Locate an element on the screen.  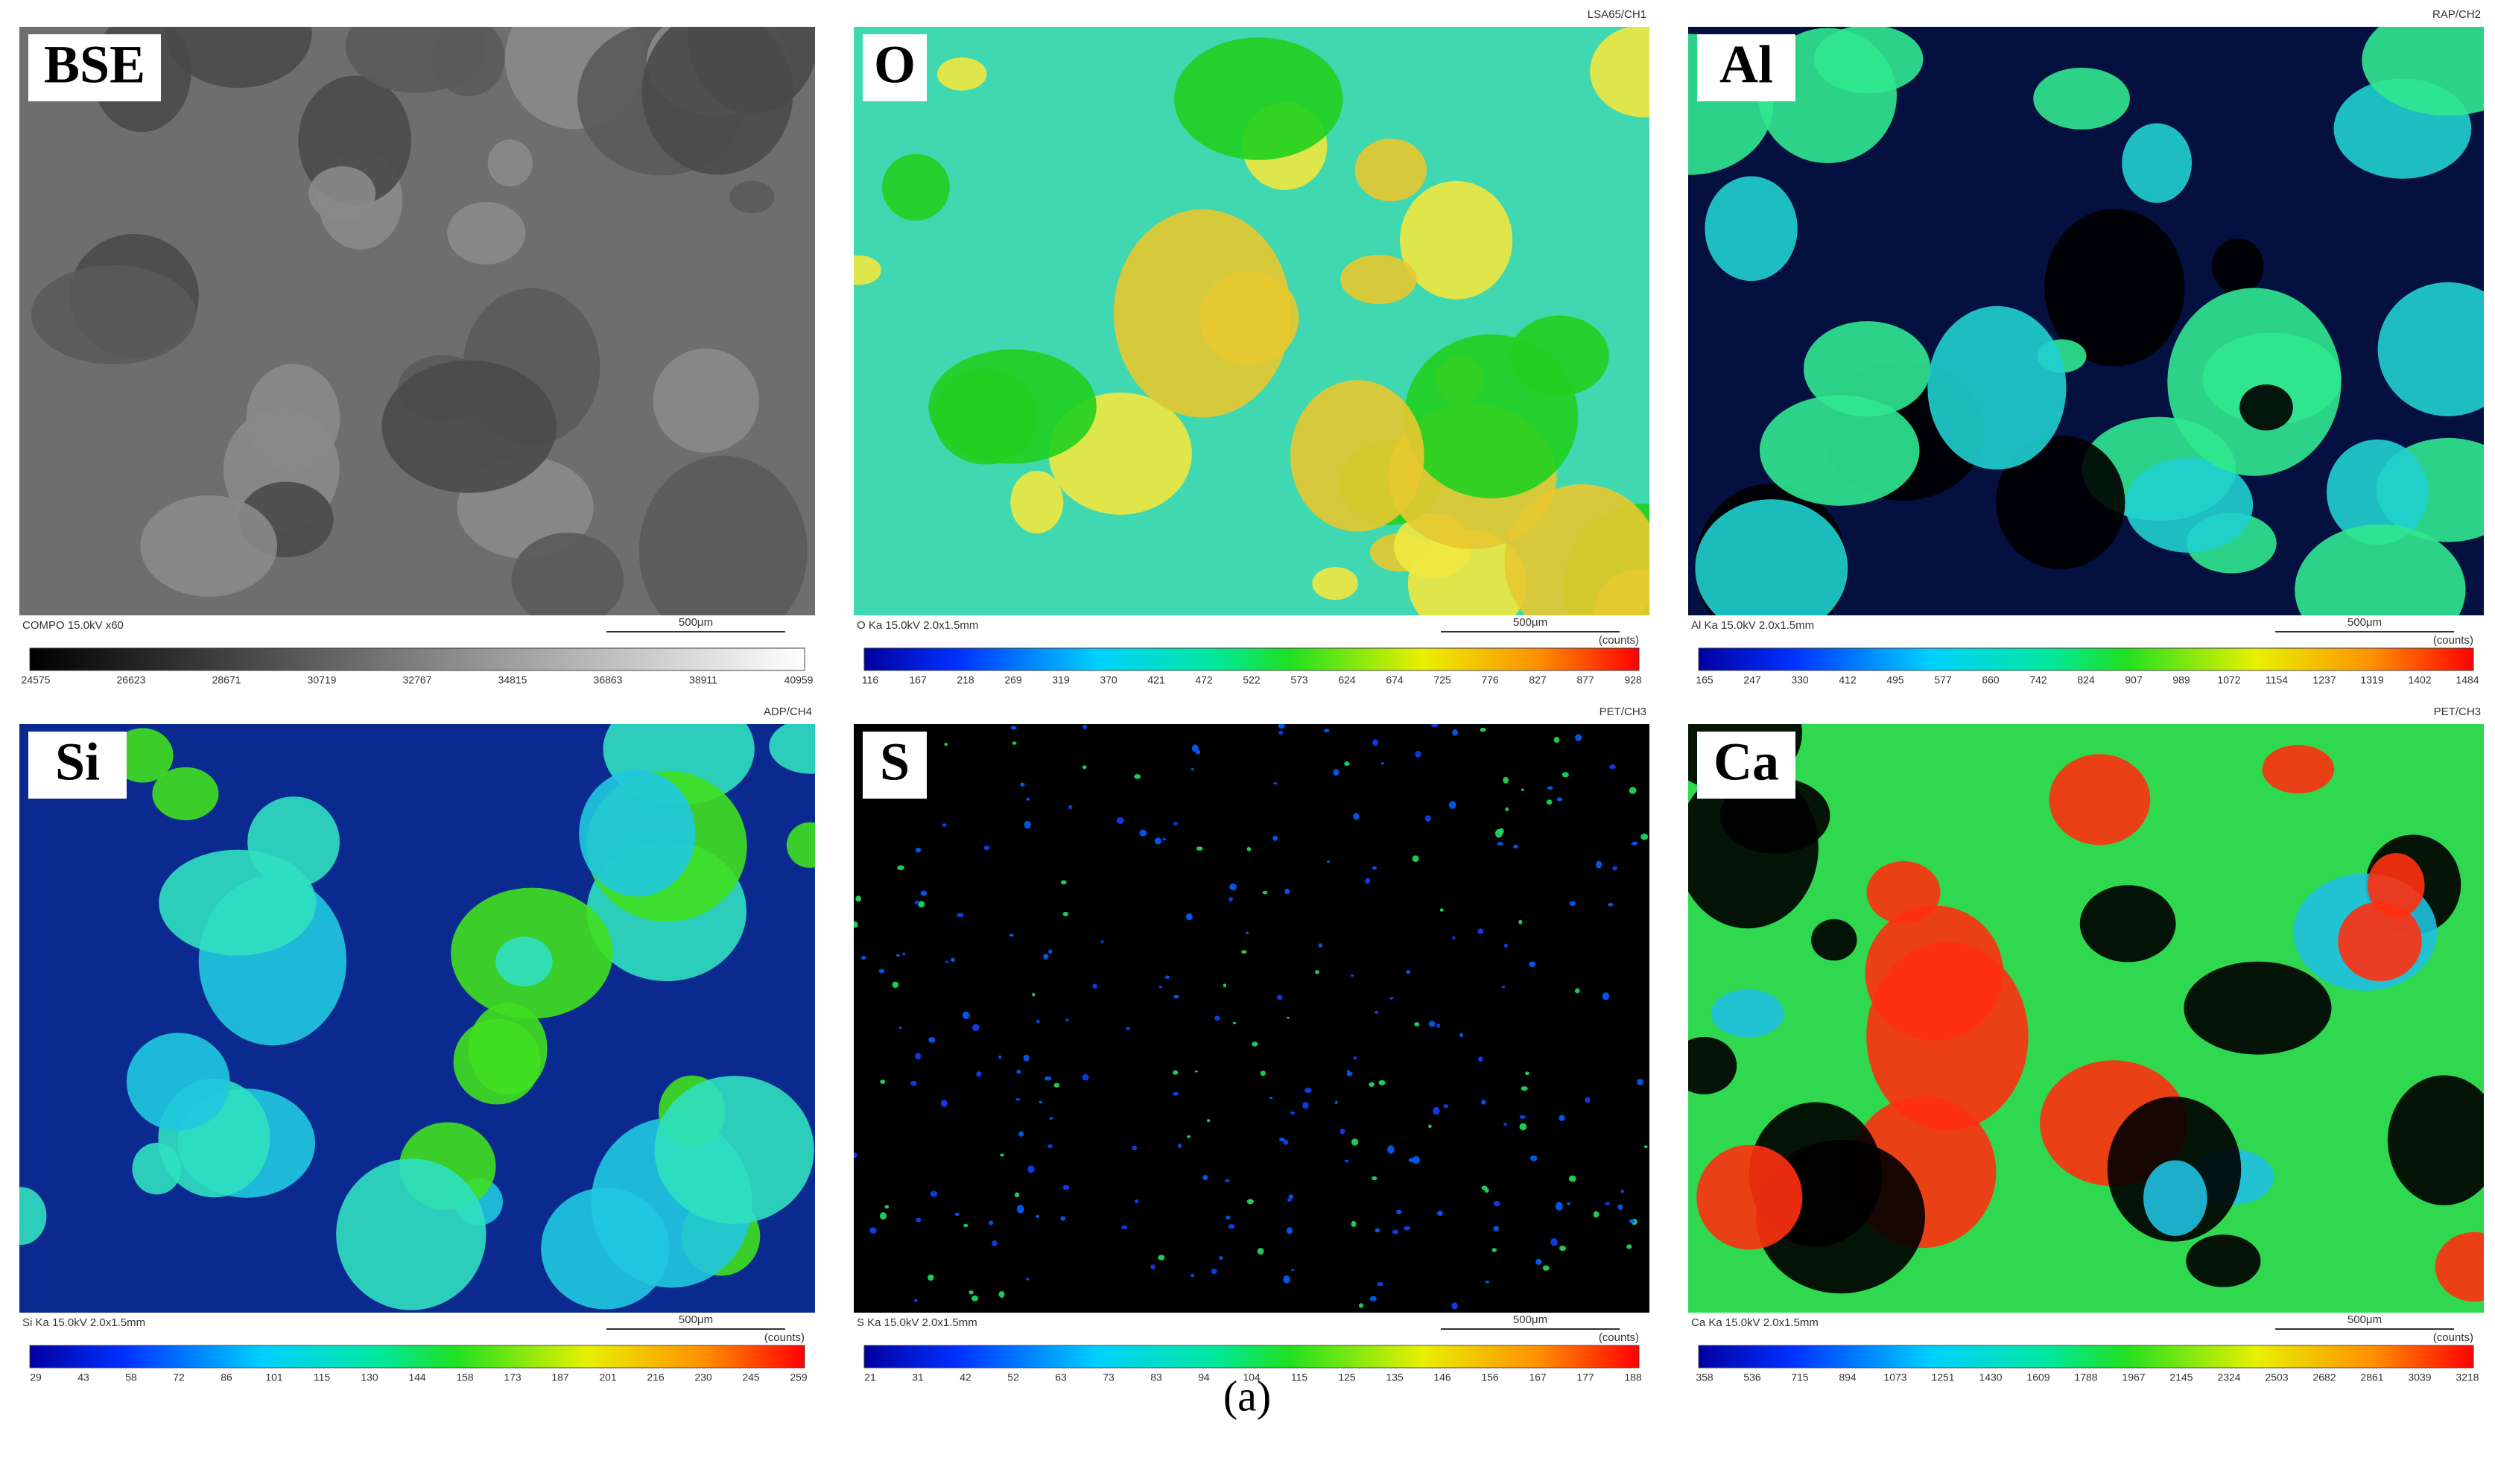
panel-header: PET/CH3 is located at coordinates (1623, 712).